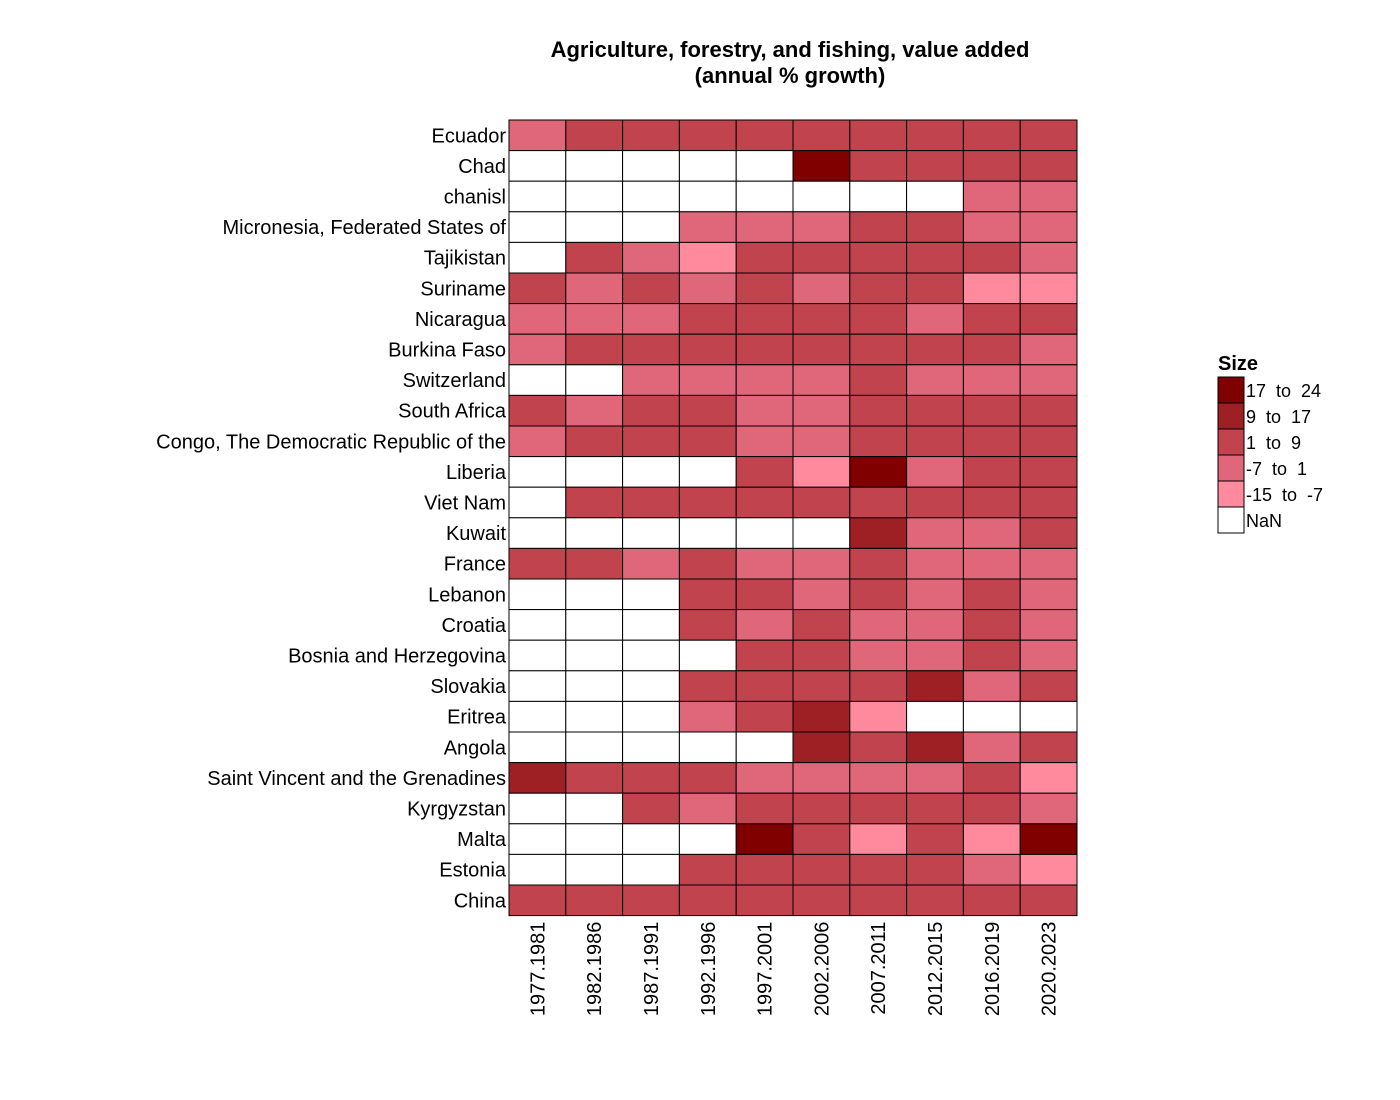 The image size is (1400, 1100). What do you see at coordinates (463, 289) in the screenshot?
I see `y-axis-label: Suriname` at bounding box center [463, 289].